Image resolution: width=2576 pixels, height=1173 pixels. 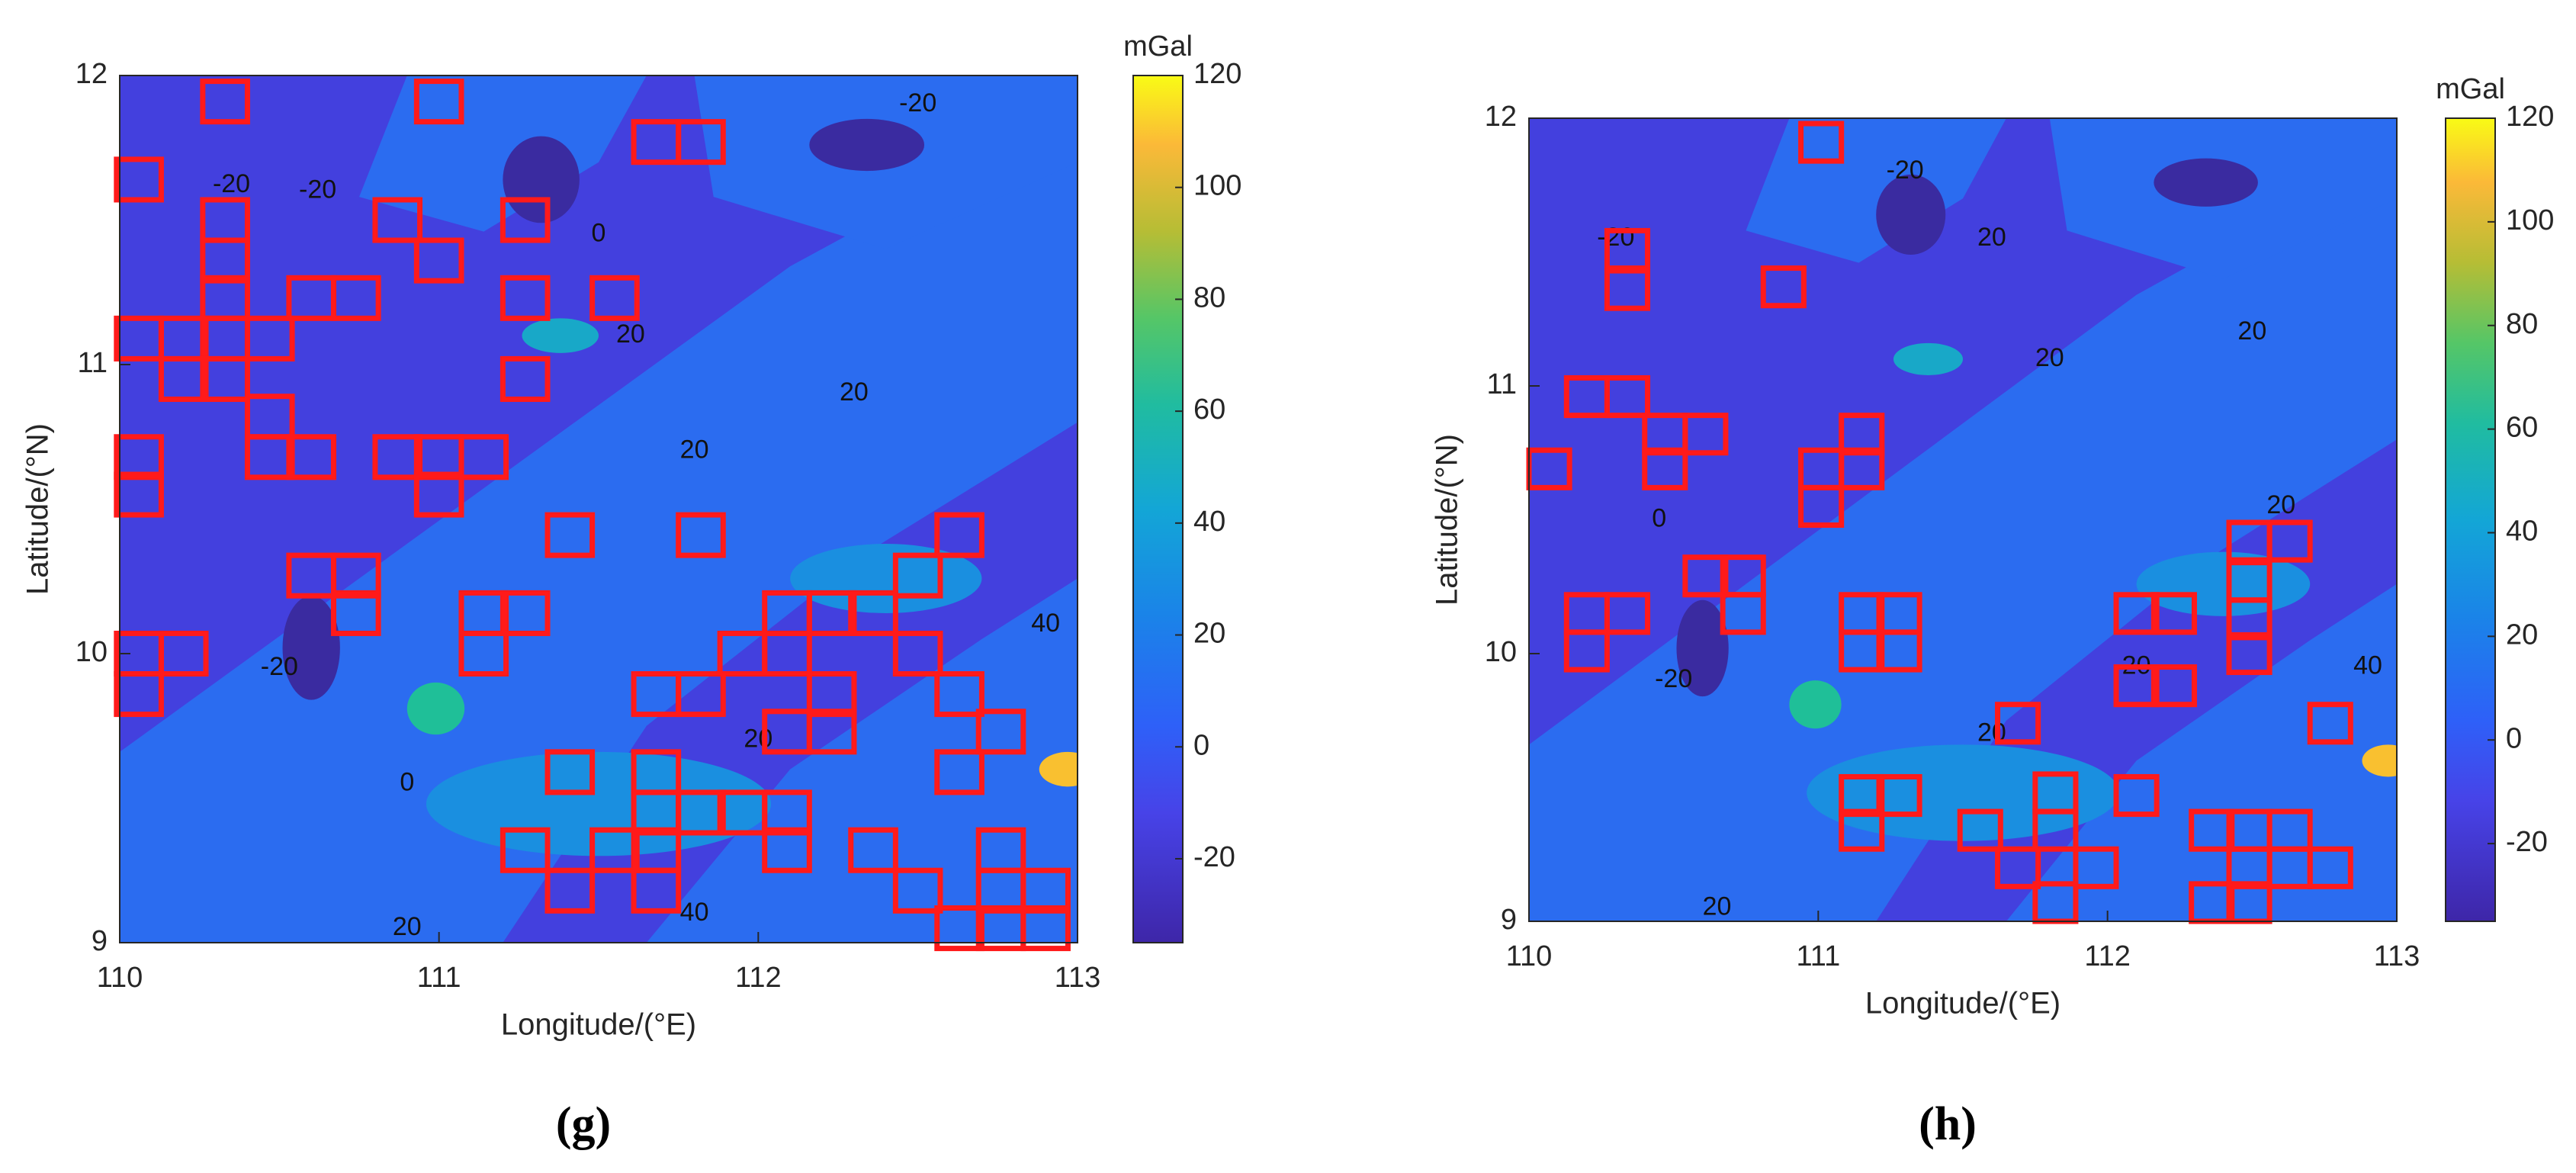 I want to click on colorbar-tick-label: 0, so click(x=2514, y=738).